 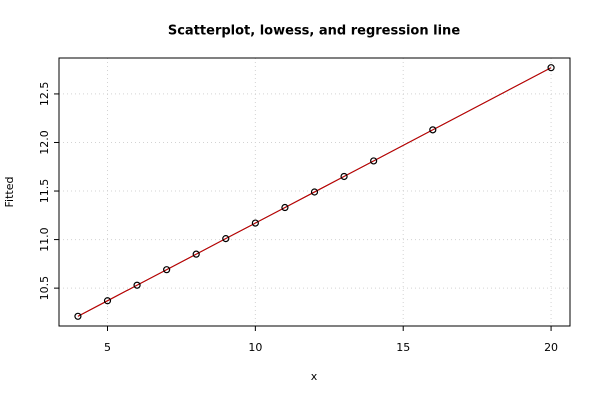 I want to click on y-tick-label: 11.5, so click(x=44, y=191).